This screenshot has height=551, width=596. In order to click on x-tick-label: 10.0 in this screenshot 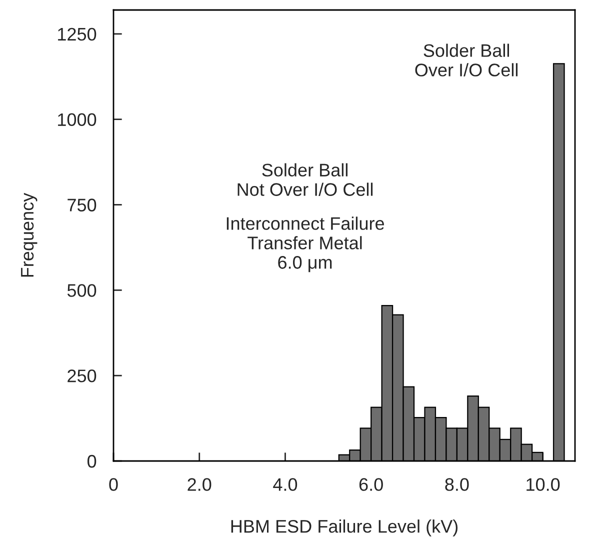, I will do `click(543, 484)`.